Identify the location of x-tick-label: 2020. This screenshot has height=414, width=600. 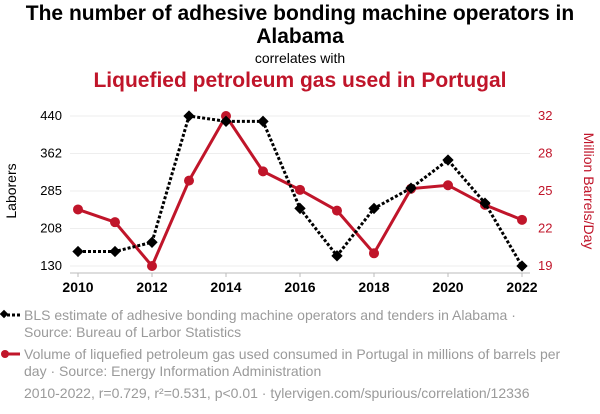
(447, 287).